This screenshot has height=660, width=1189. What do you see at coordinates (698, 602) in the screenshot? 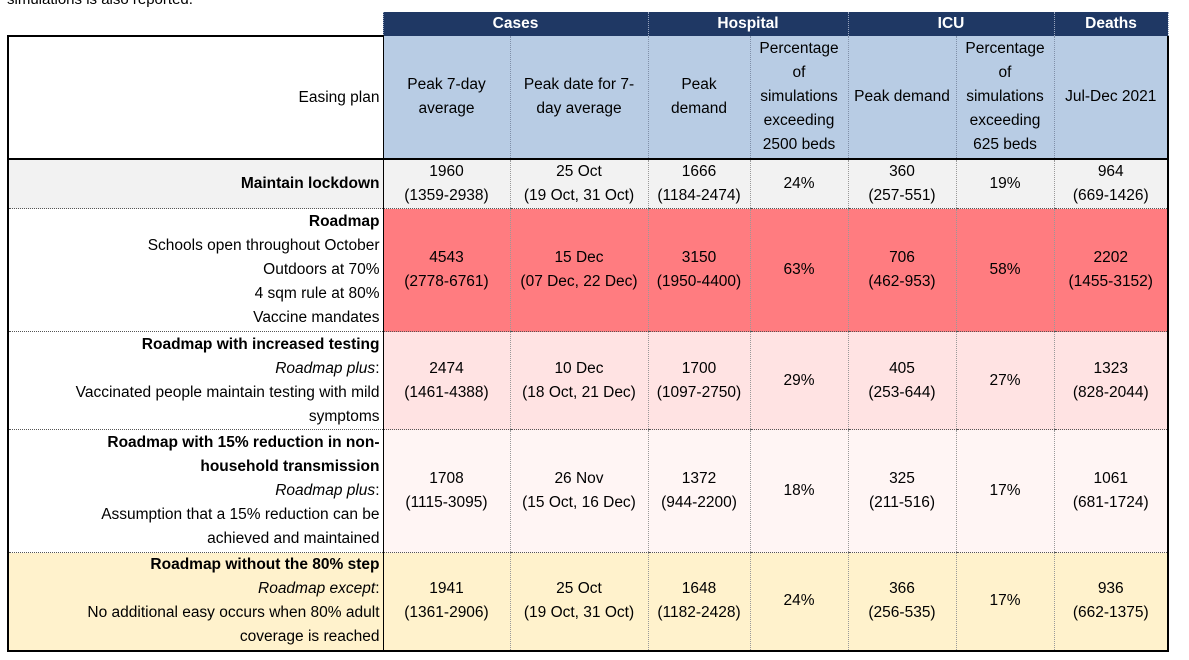
I see `hospital-peak-cell: 1648 (1182-2428)` at bounding box center [698, 602].